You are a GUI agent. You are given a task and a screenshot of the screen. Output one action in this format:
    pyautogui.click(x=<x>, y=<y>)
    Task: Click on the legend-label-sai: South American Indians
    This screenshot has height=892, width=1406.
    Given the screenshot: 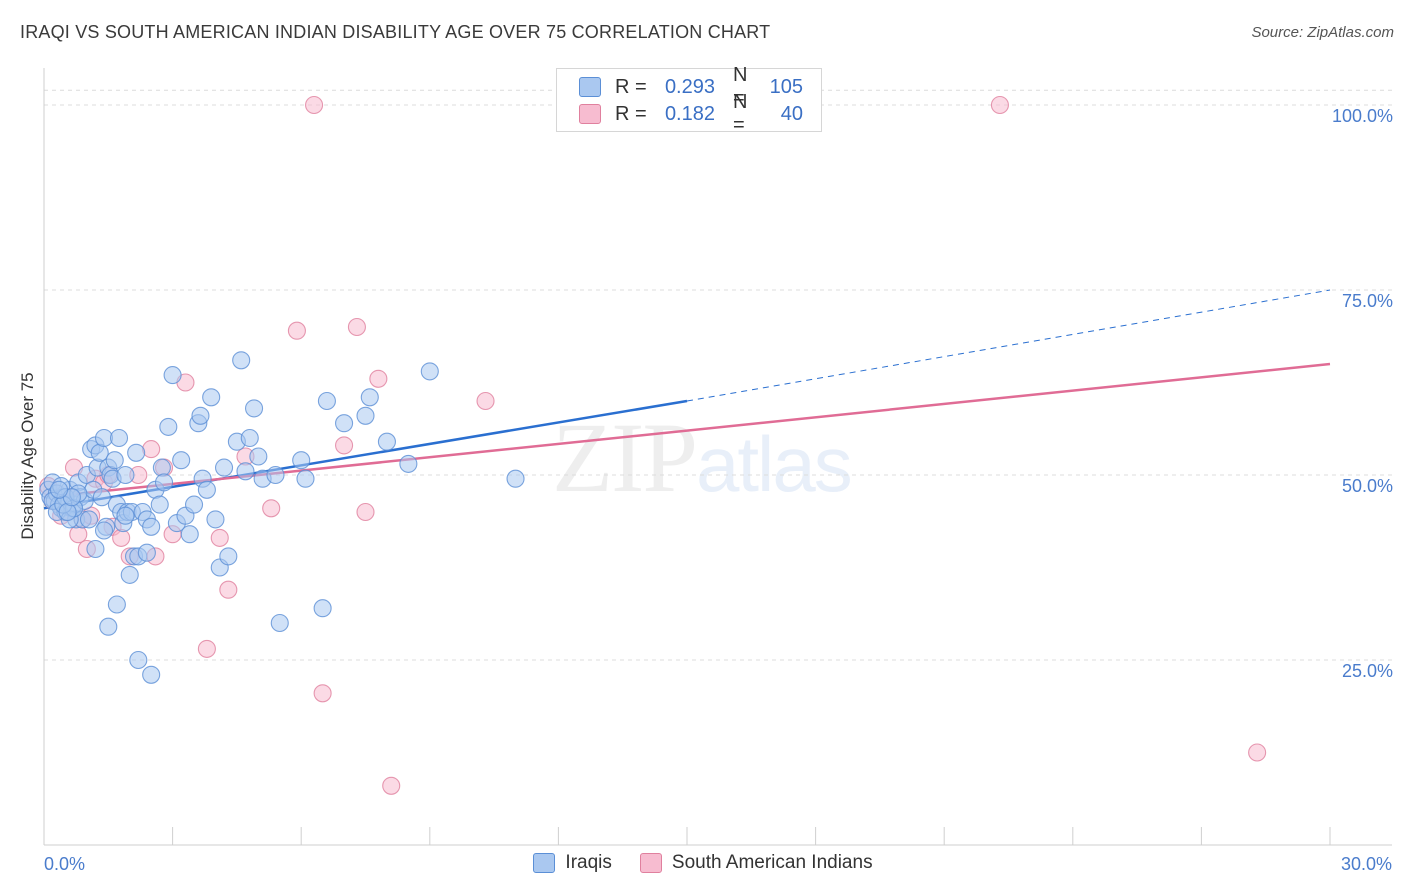 What is the action you would take?
    pyautogui.click(x=772, y=862)
    